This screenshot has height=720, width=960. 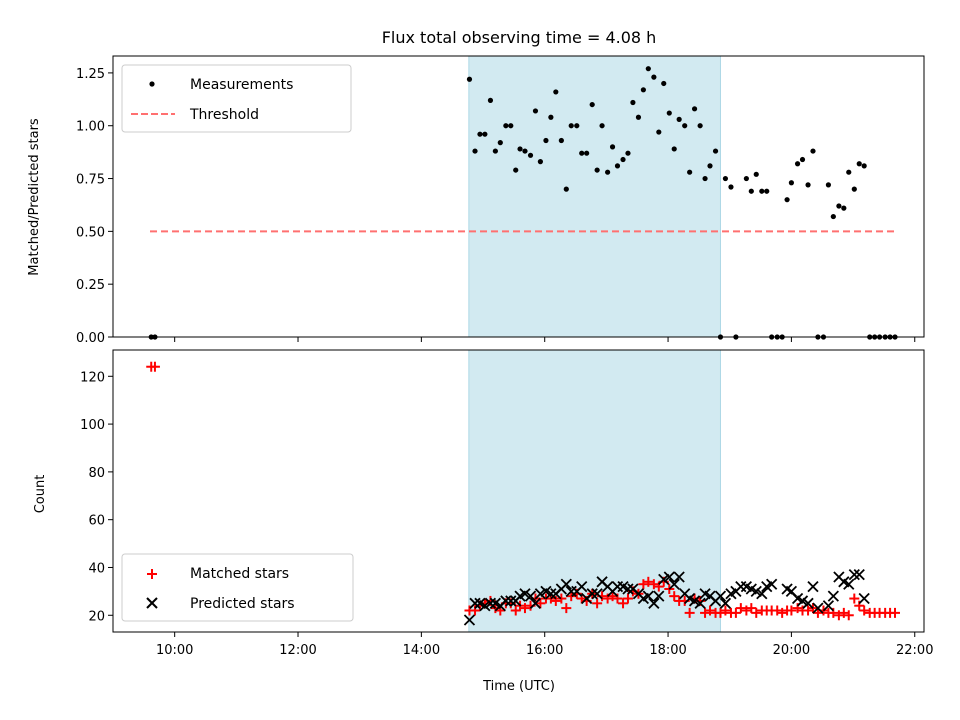 What do you see at coordinates (90, 285) in the screenshot?
I see `y-tick-label: 0.25` at bounding box center [90, 285].